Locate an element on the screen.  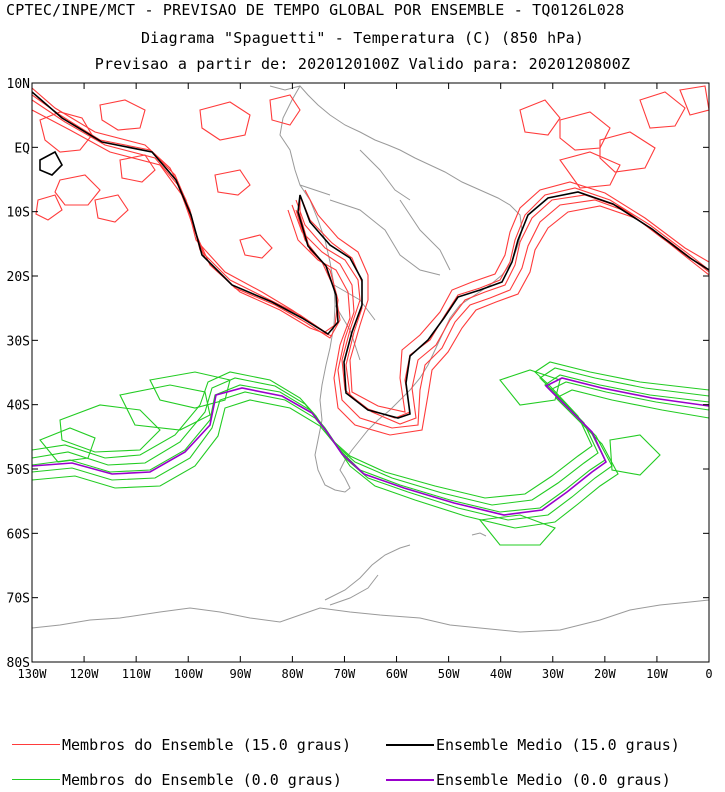
legend-swatch-red is located at coordinates (36, 744).